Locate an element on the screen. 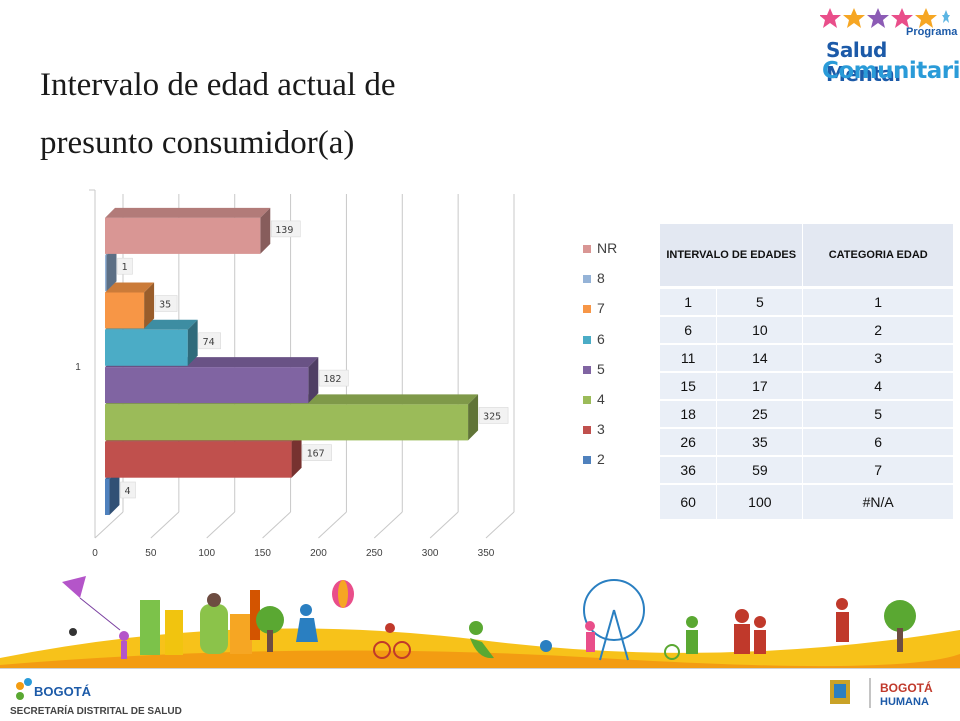 This screenshot has width=960, height=721. table-cell-cat: 5 is located at coordinates (878, 414).